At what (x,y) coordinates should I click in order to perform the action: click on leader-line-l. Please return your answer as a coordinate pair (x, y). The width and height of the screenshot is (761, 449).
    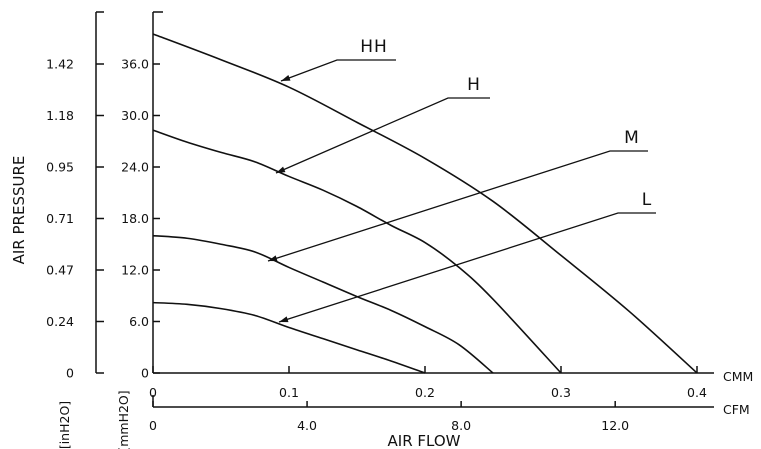
    Looking at the image, I should click on (467, 267).